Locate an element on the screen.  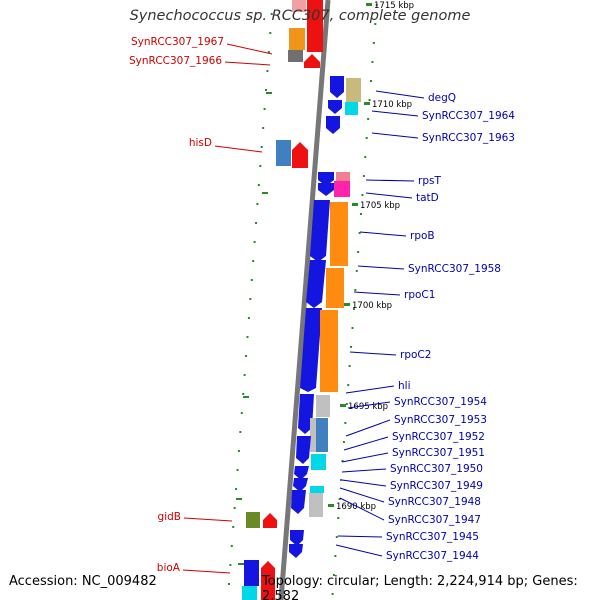
feature-1951-cyan is located at coordinates (318, 462).